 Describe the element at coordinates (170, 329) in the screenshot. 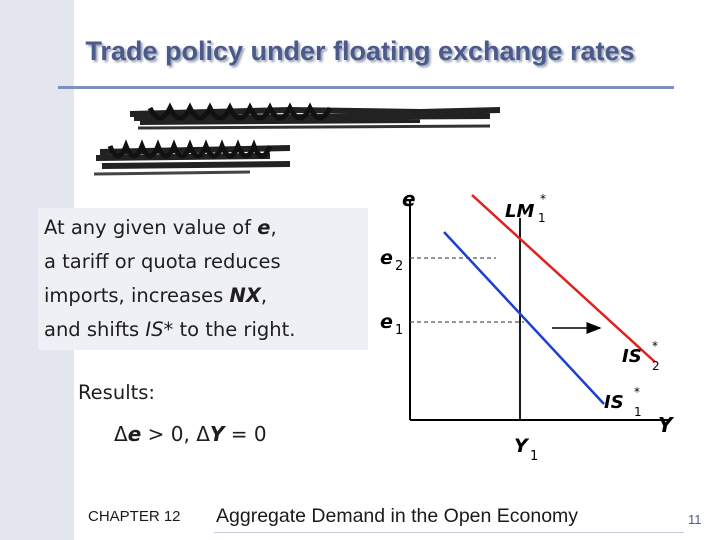

I see `explanation-line-4: and shifts IS* to the right.` at that location.